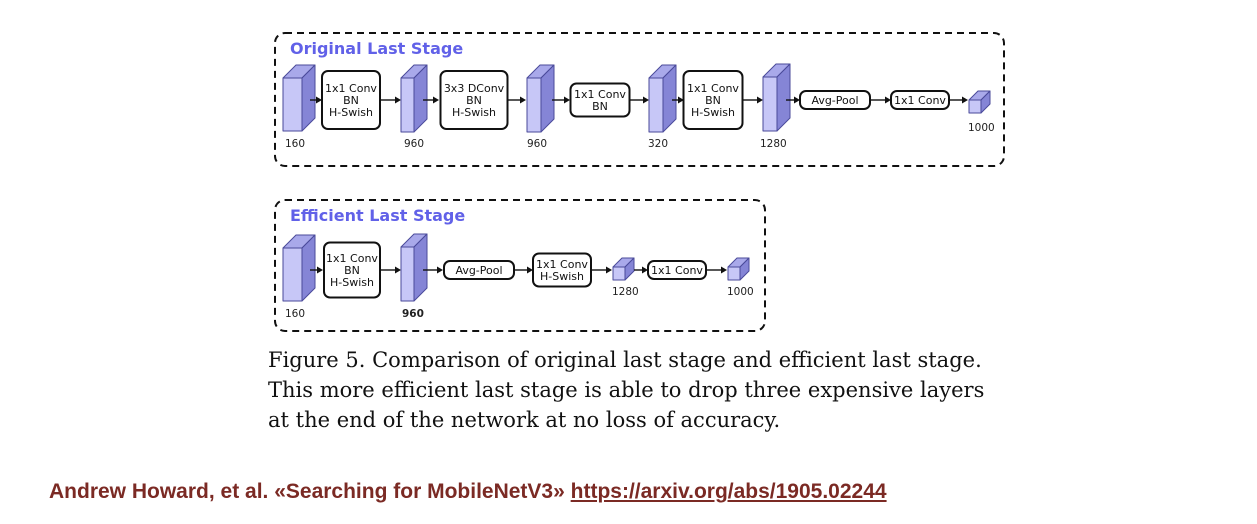  What do you see at coordinates (658, 144) in the screenshot?
I see `tensor-dim-label: 320` at bounding box center [658, 144].